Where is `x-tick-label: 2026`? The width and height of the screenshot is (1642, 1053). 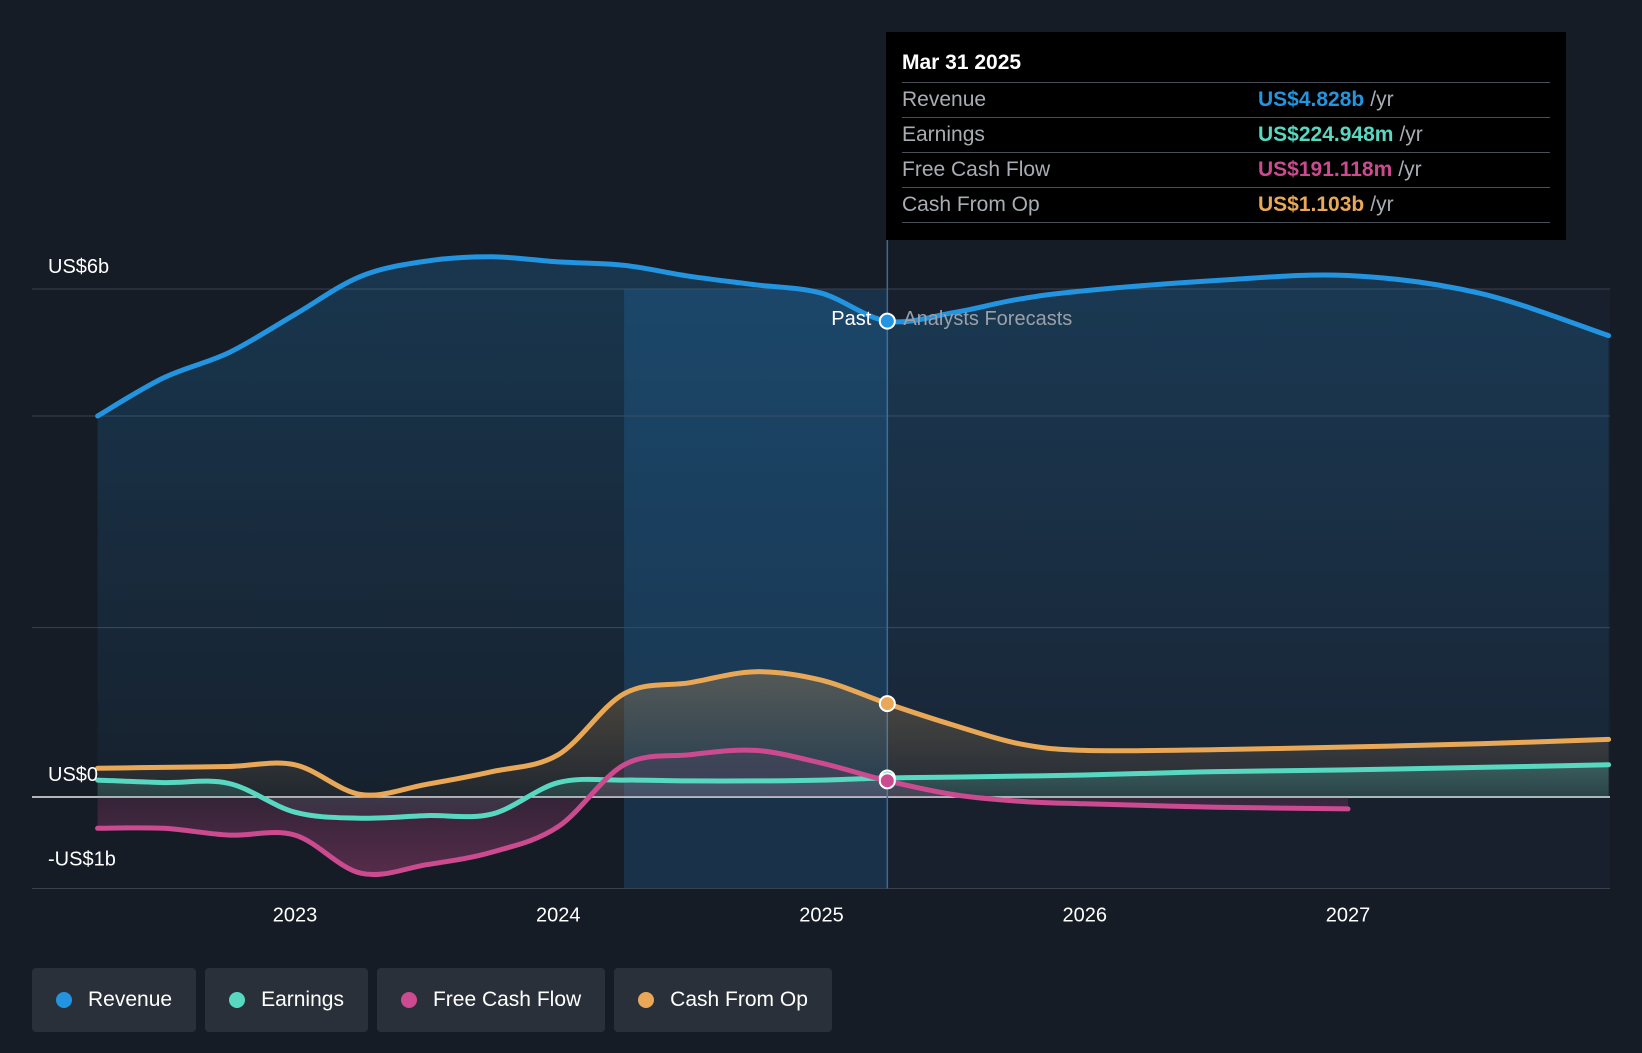 x-tick-label: 2026 is located at coordinates (1085, 915).